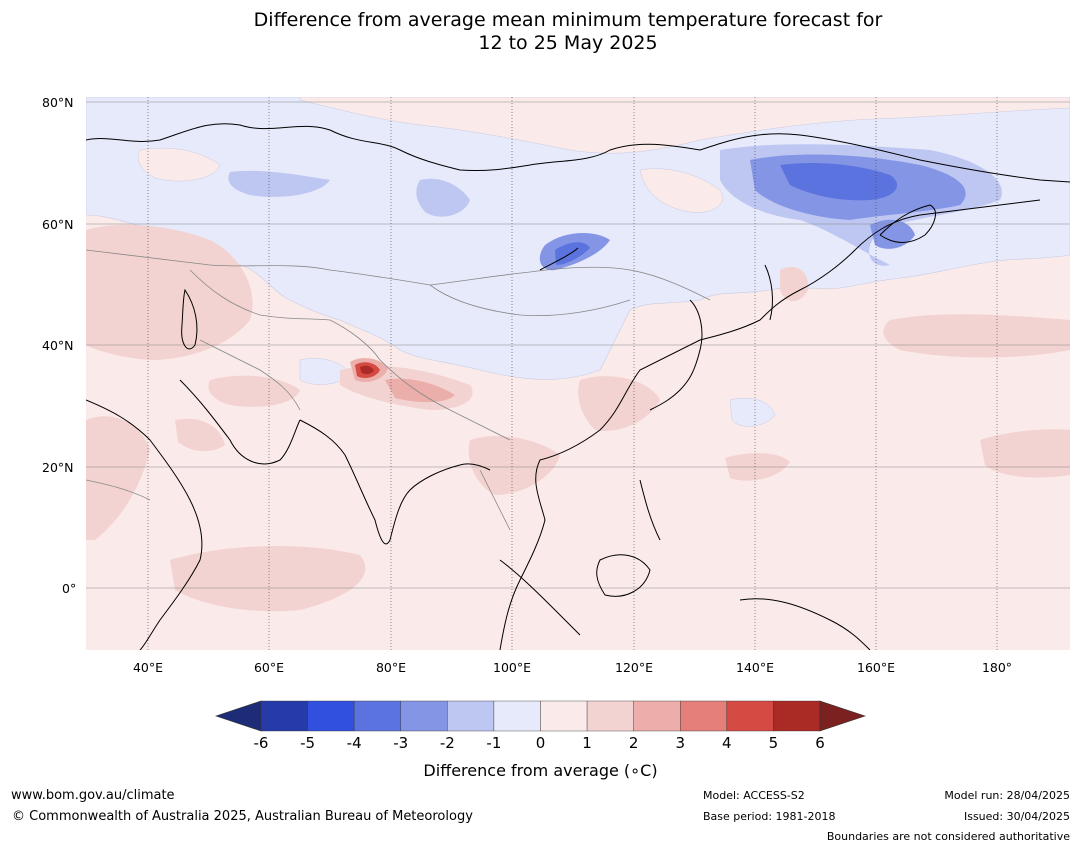 The height and width of the screenshot is (850, 1081). I want to click on border-africa, so click(118, 490).